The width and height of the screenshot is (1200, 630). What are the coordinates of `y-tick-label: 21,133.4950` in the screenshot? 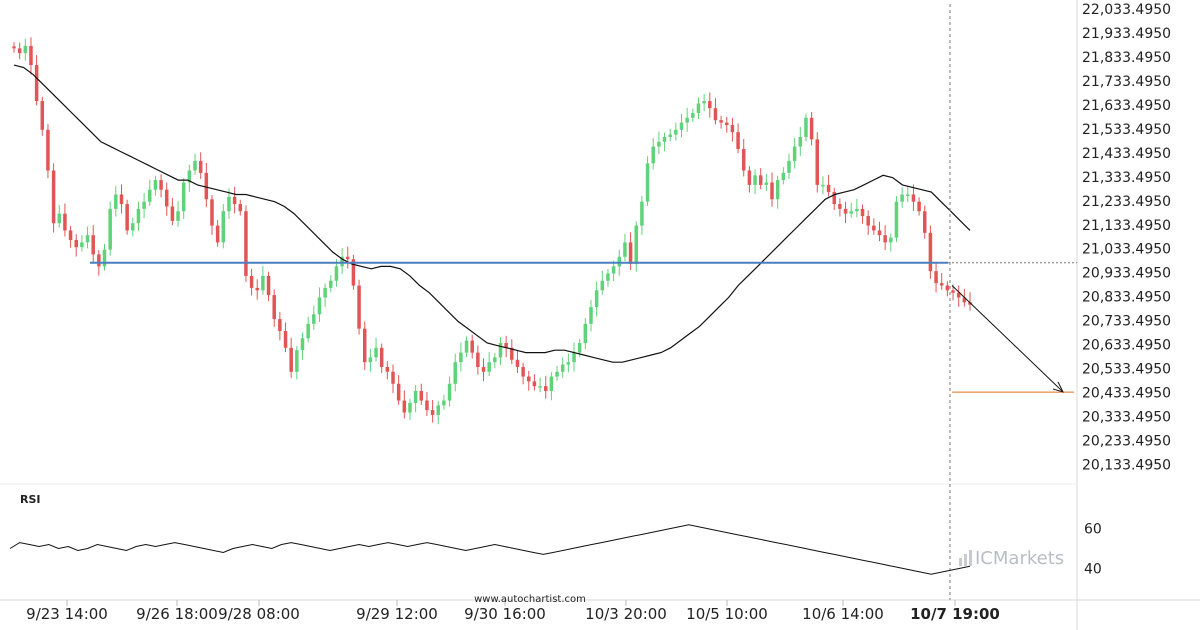 It's located at (1126, 226).